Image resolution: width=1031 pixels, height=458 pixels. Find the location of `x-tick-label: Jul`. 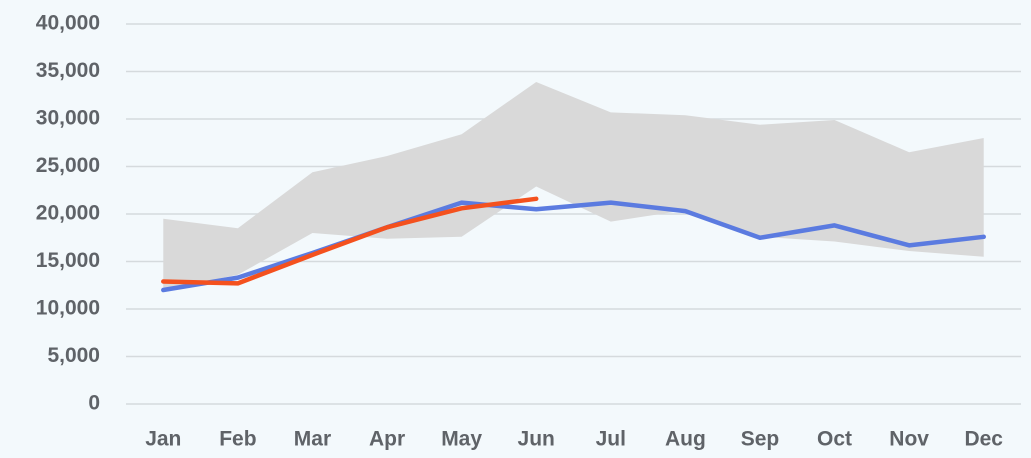

x-tick-label: Jul is located at coordinates (611, 439).